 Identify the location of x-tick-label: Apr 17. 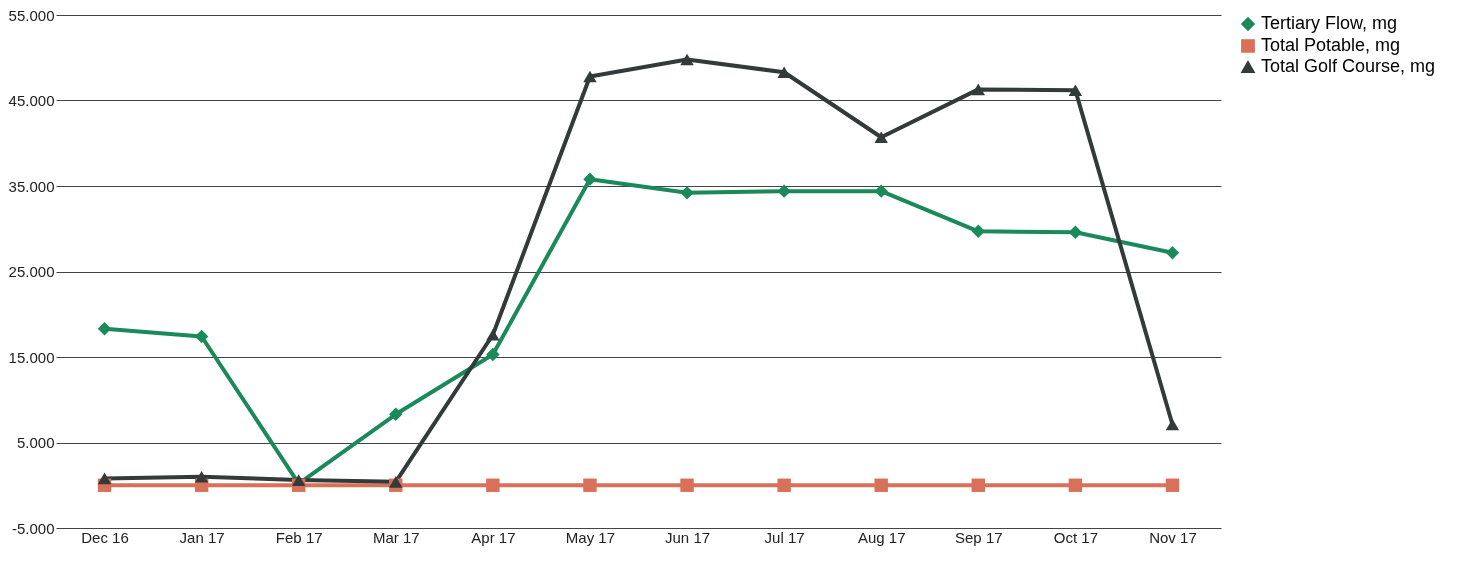
(493, 537).